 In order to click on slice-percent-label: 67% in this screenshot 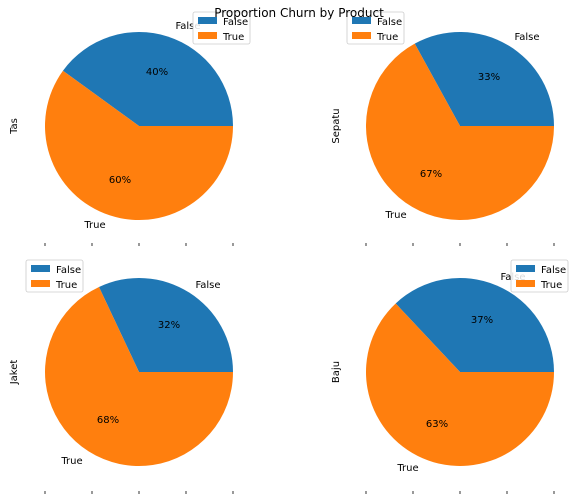, I will do `click(431, 174)`.